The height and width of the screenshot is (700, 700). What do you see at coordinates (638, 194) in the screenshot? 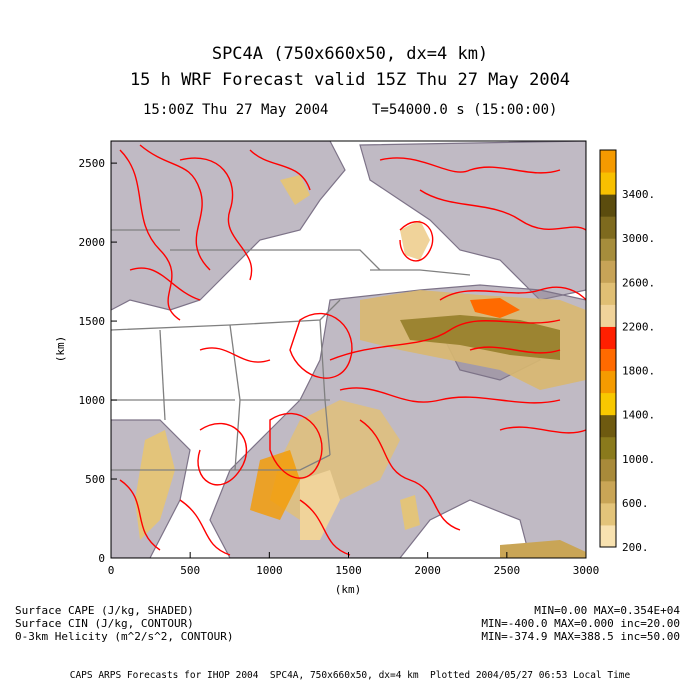
I see `color-bar-label: 3400.` at bounding box center [638, 194].